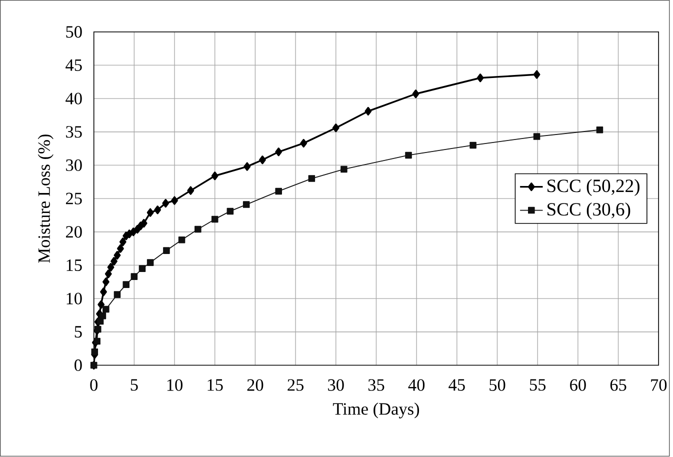  I want to click on x-tick-label: 30, so click(336, 385).